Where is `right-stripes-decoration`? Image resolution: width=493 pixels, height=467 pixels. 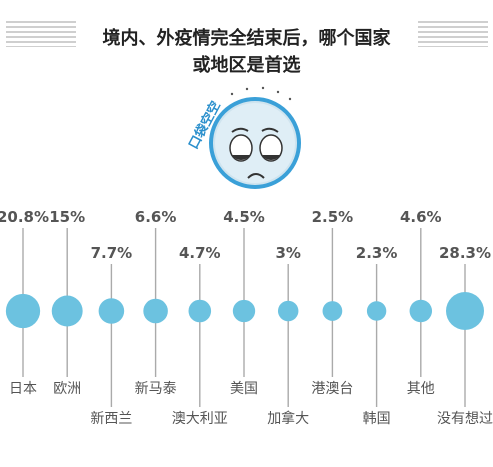
right-stripes-decoration is located at coordinates (453, 34).